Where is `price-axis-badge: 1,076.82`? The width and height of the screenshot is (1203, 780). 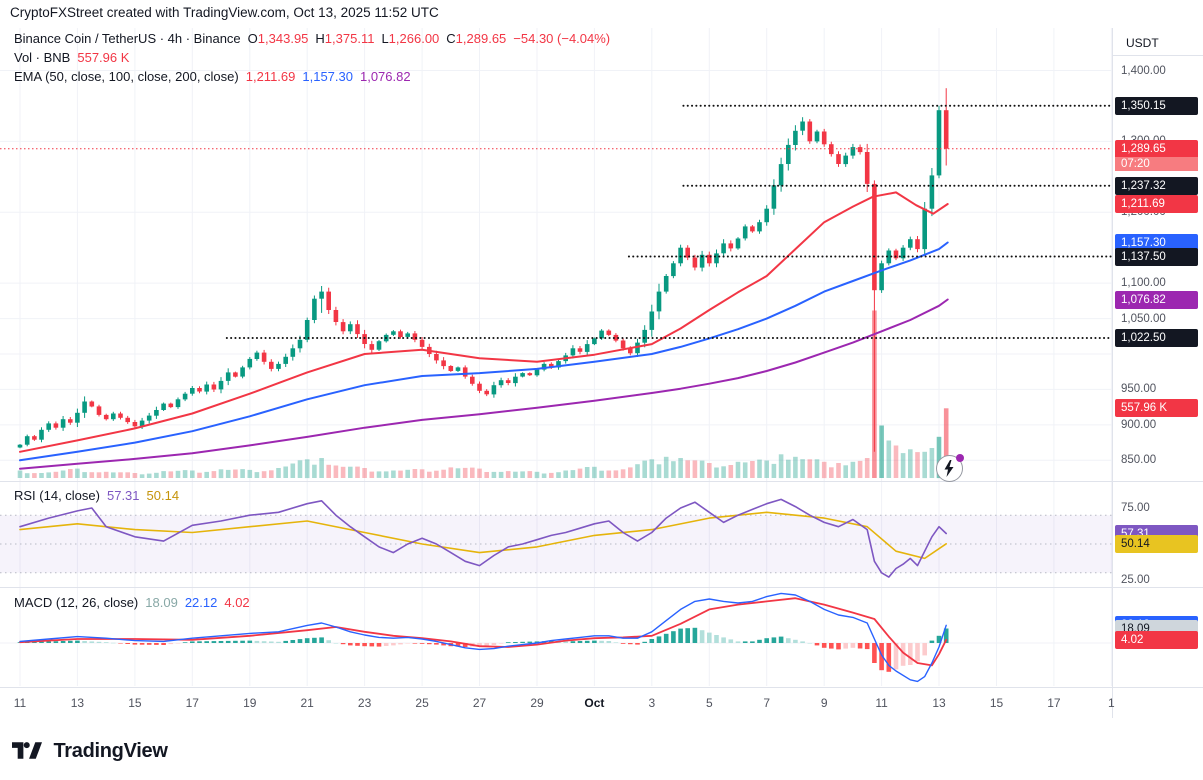 price-axis-badge: 1,076.82 is located at coordinates (1156, 299).